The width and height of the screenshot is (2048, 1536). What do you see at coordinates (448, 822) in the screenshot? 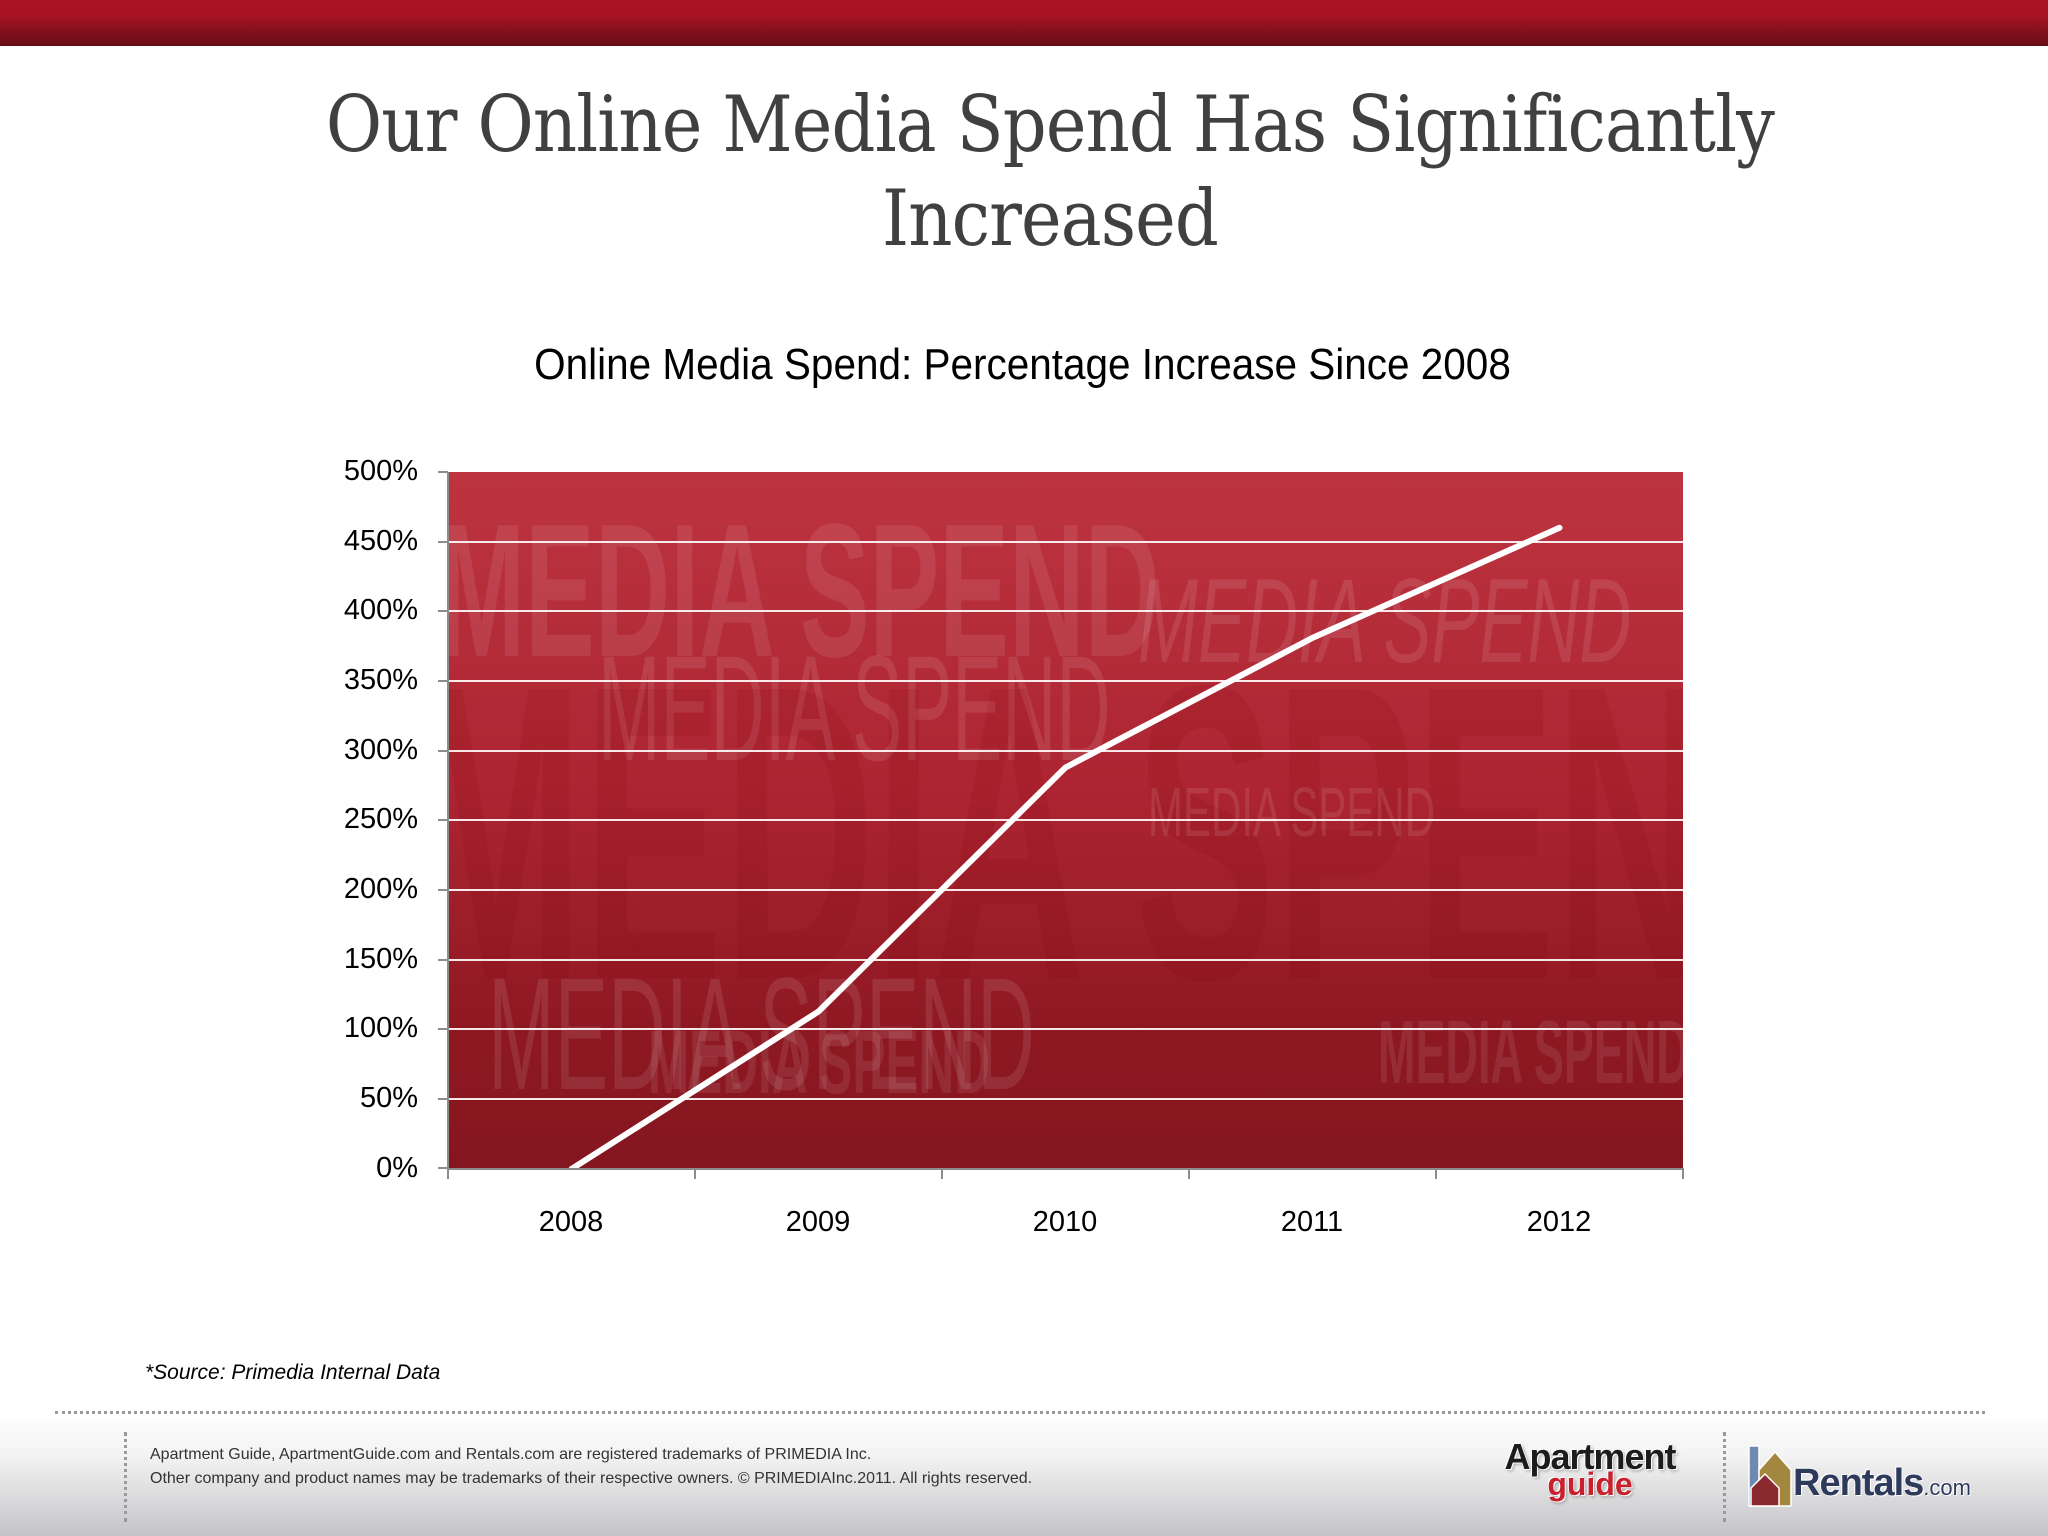
I see `y-axis` at bounding box center [448, 822].